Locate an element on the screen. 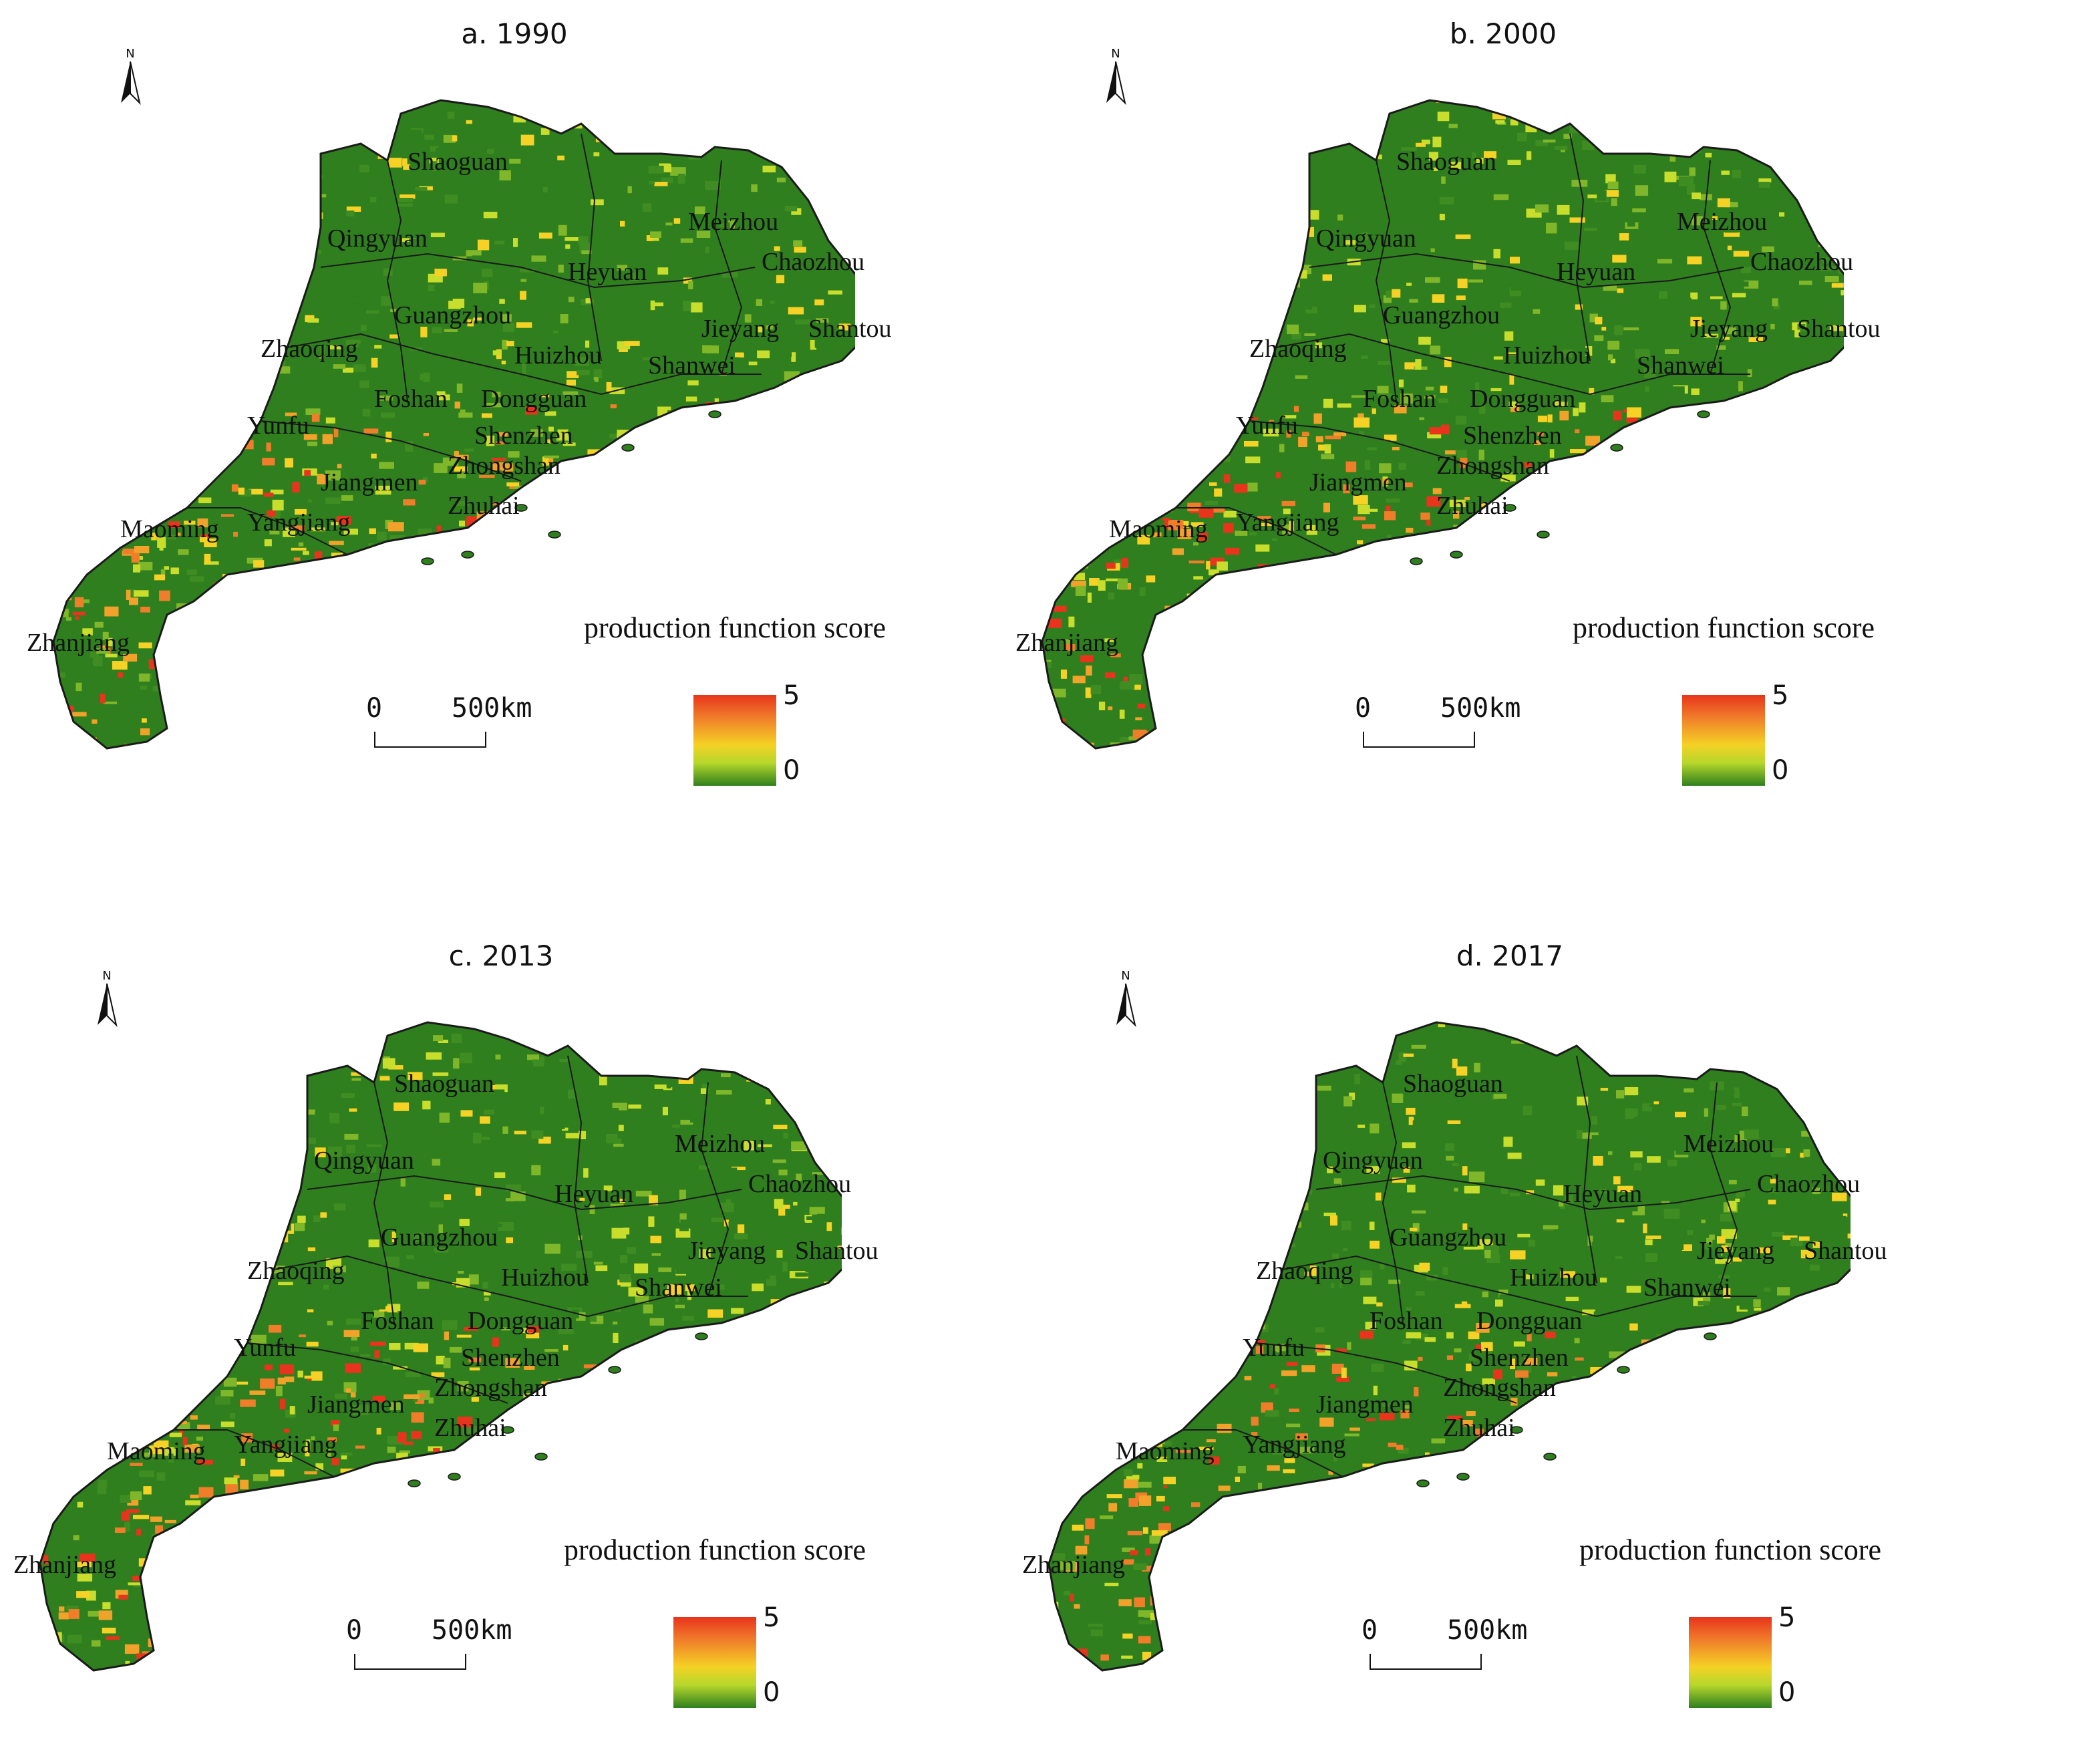 Image resolution: width=2085 pixels, height=1764 pixels. city-label-zhongshan: Zhongshan is located at coordinates (1493, 466).